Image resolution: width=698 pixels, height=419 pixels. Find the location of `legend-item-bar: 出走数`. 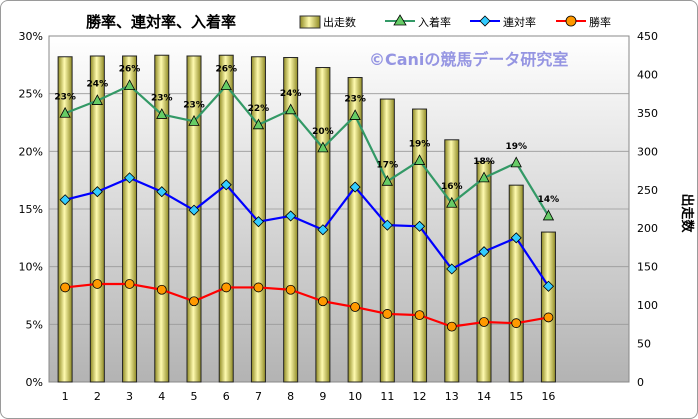

legend-item-bar: 出走数 is located at coordinates (327, 22).